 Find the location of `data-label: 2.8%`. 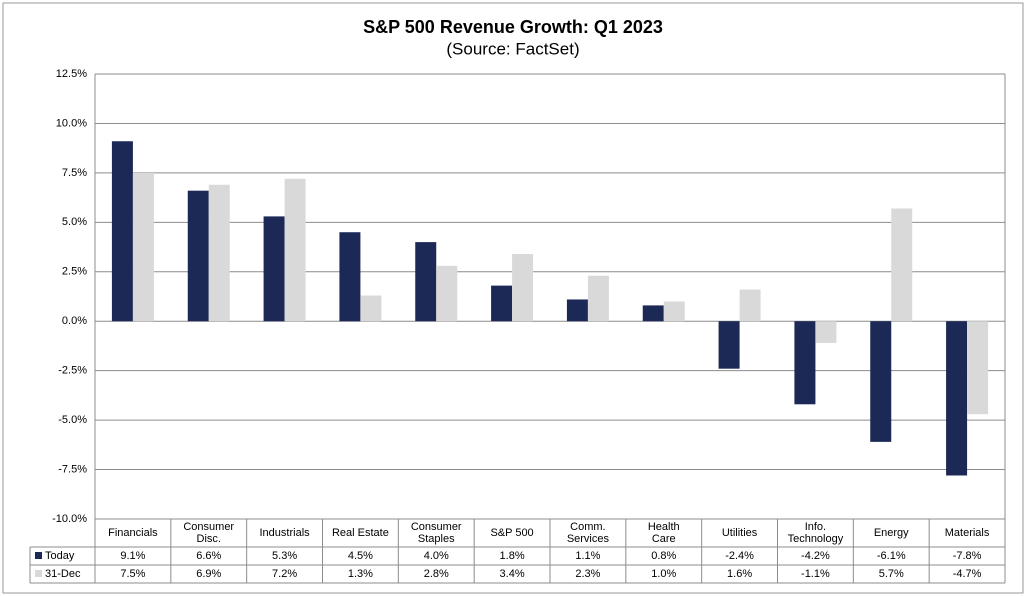

data-label: 2.8% is located at coordinates (436, 574).